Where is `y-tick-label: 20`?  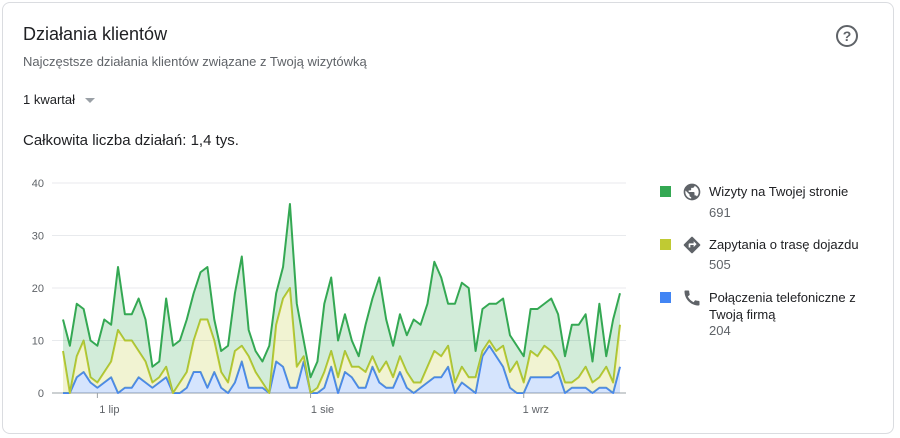 y-tick-label: 20 is located at coordinates (38, 289).